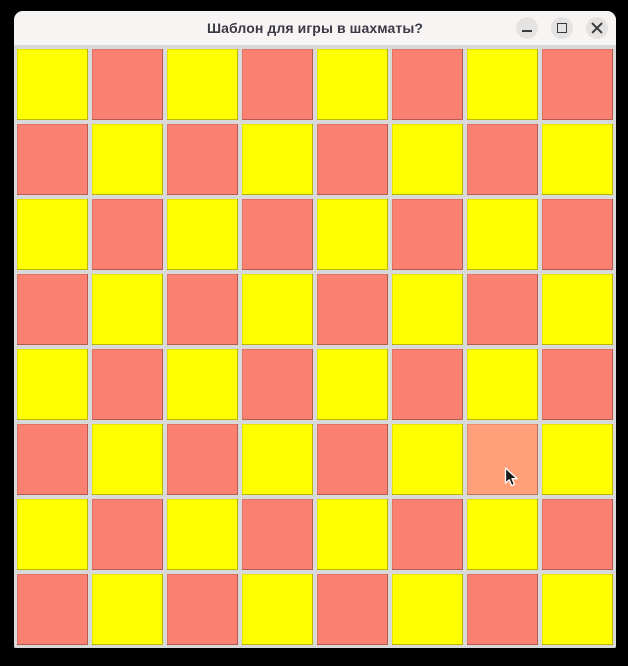  I want to click on minimize-icon, so click(527, 30).